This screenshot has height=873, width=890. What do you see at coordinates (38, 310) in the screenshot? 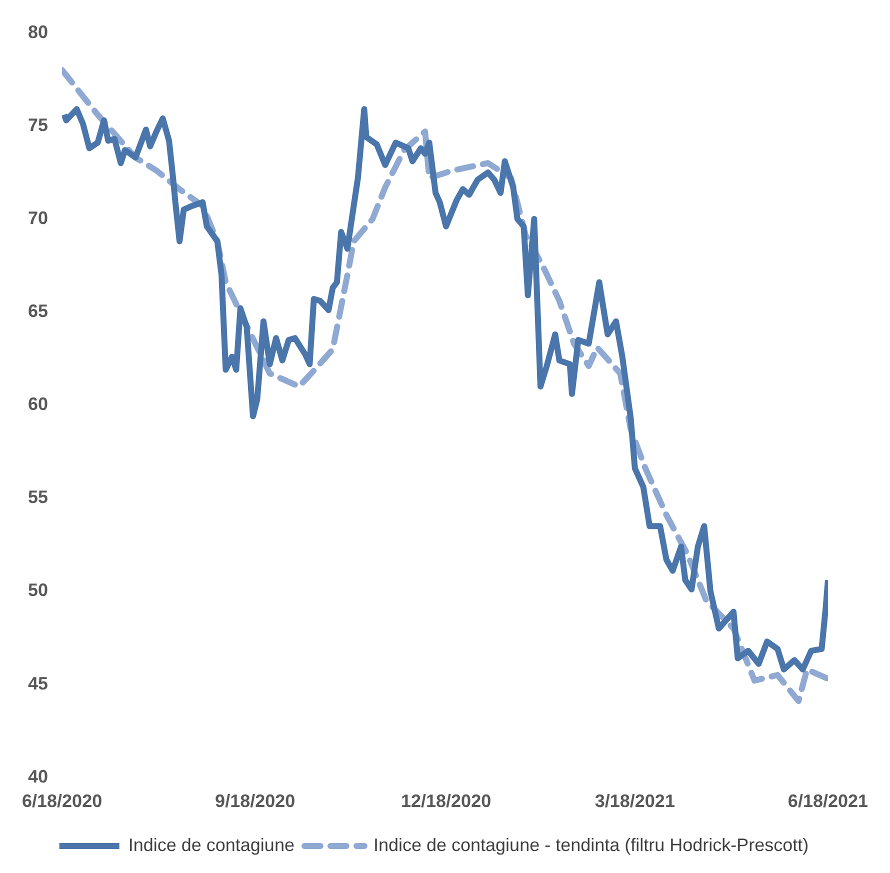
I see `y-tick-label: 65` at bounding box center [38, 310].